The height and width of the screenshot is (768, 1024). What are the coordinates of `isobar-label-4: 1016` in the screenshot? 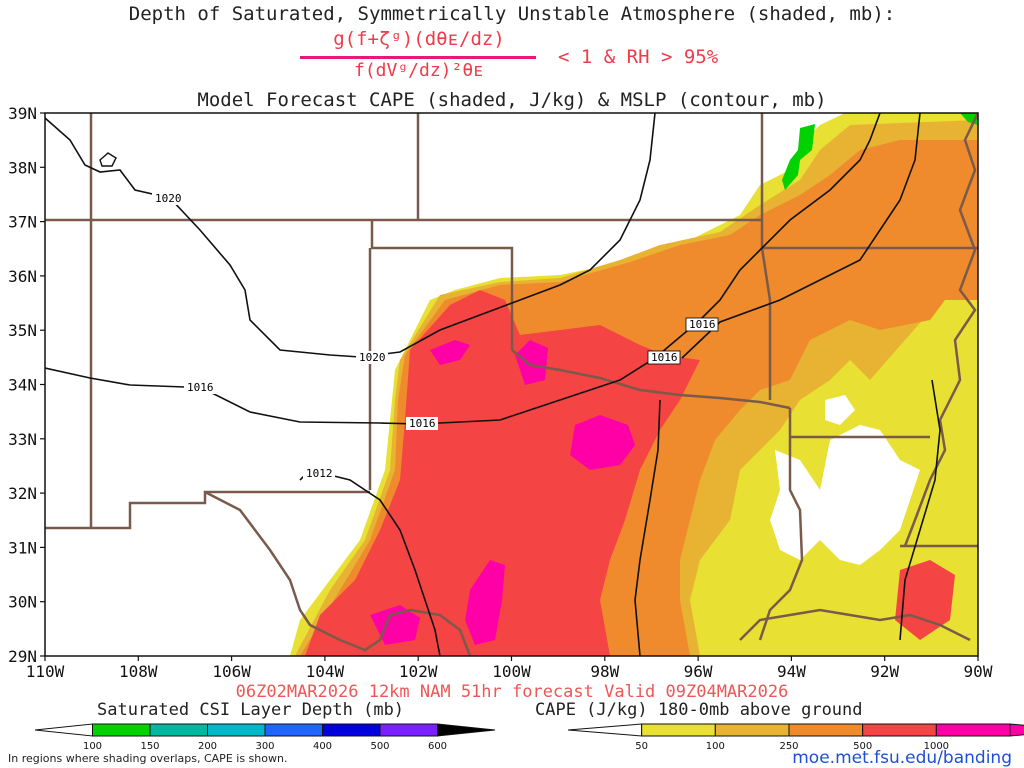 It's located at (422, 423).